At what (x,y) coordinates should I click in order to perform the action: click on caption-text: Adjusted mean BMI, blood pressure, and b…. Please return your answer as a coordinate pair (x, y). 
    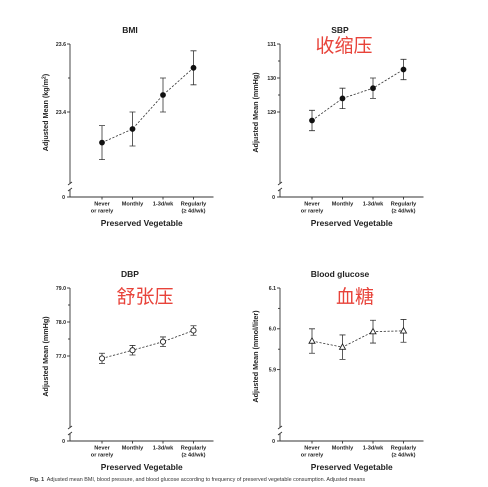
    Looking at the image, I should click on (206, 480).